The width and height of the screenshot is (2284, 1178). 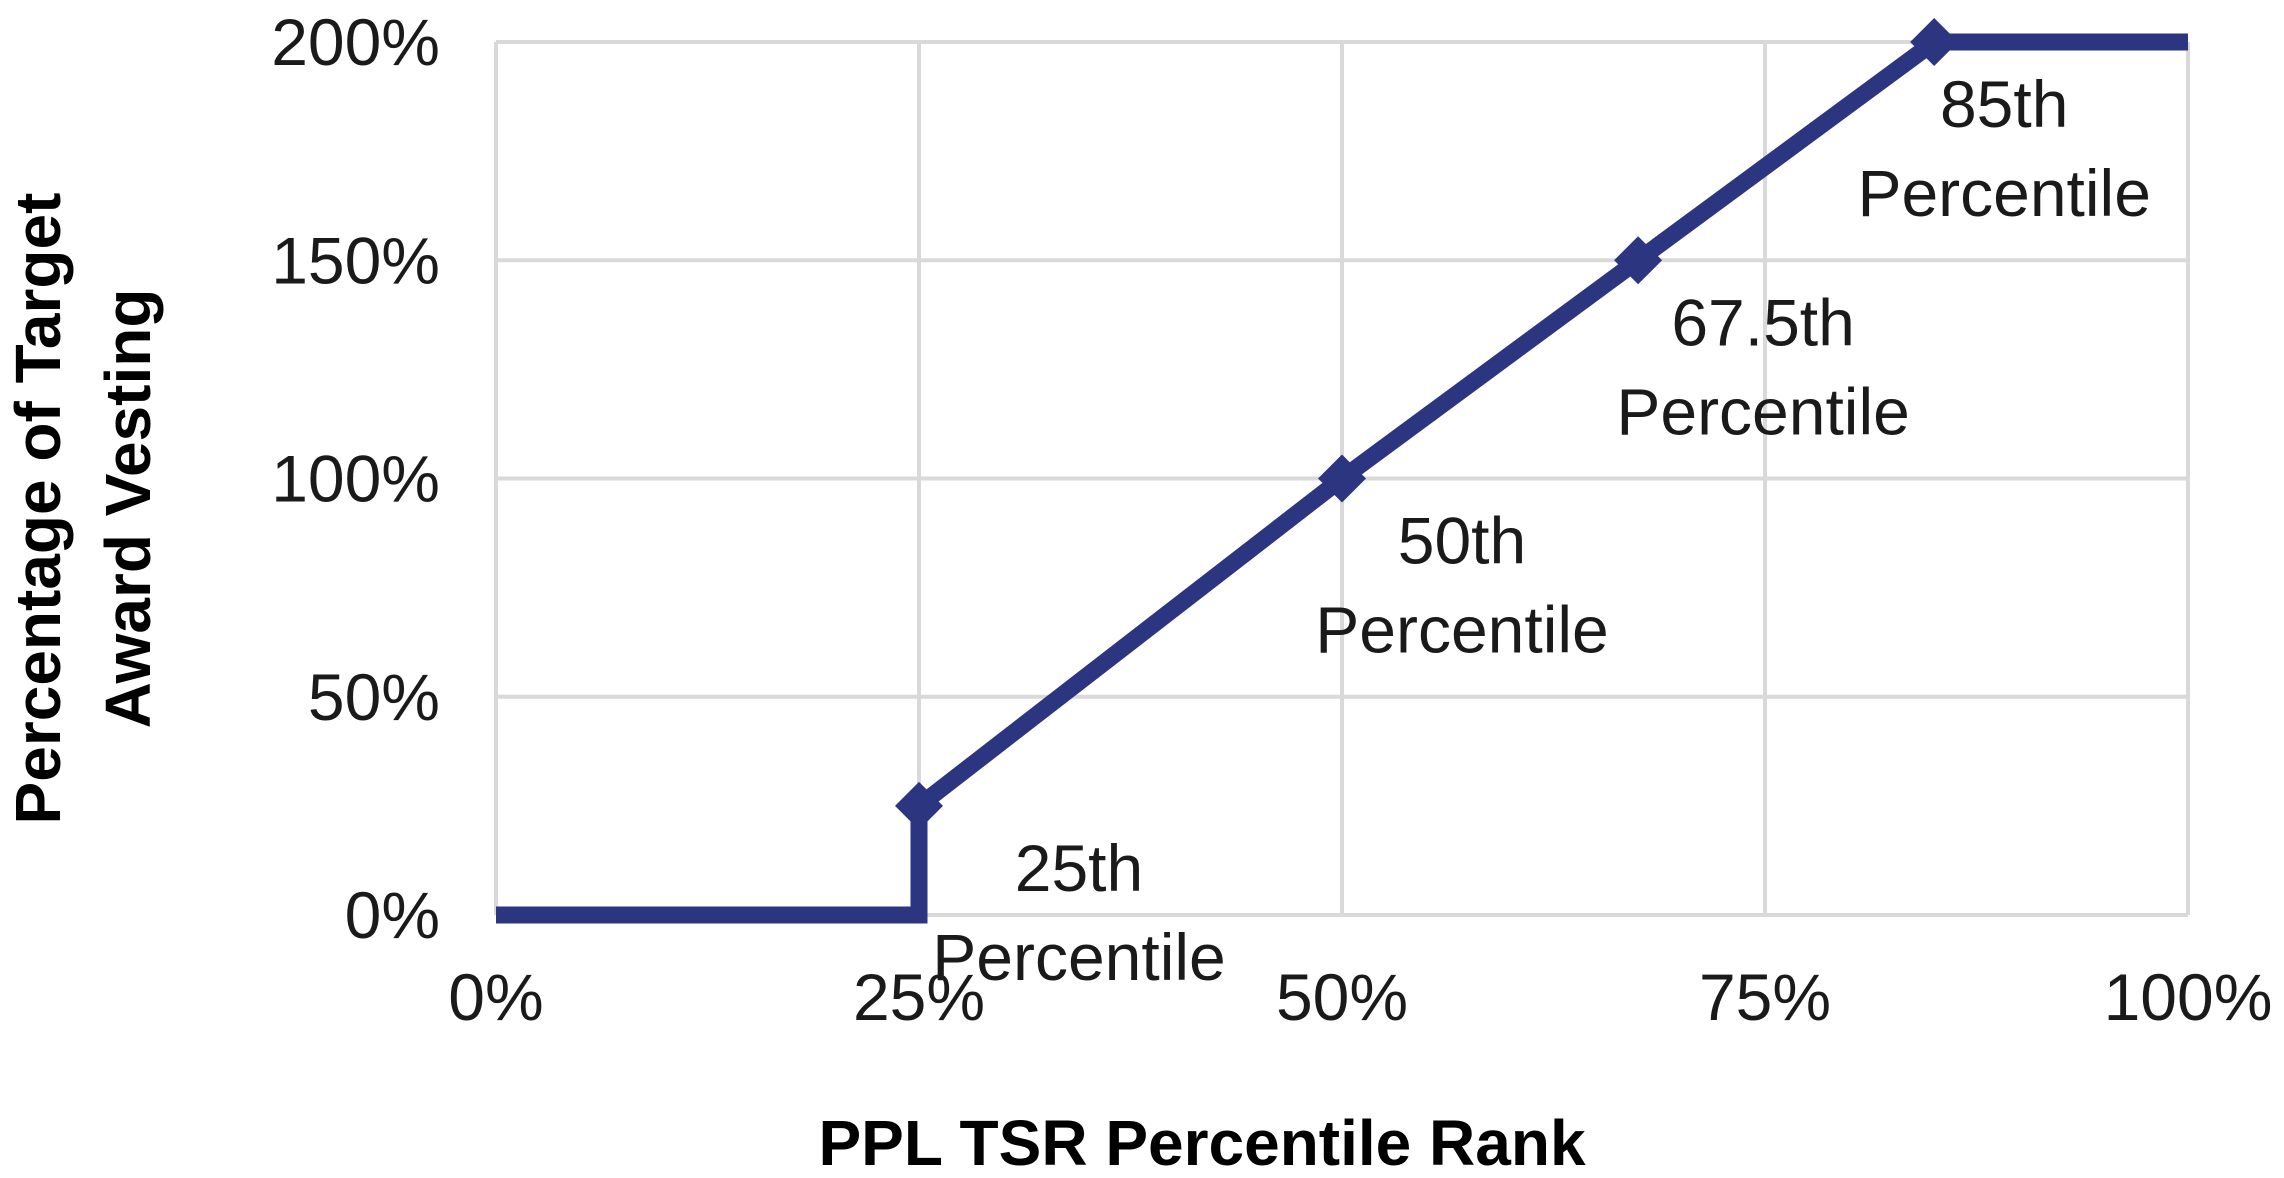 I want to click on annotation-label: 67.5th, so click(x=1763, y=322).